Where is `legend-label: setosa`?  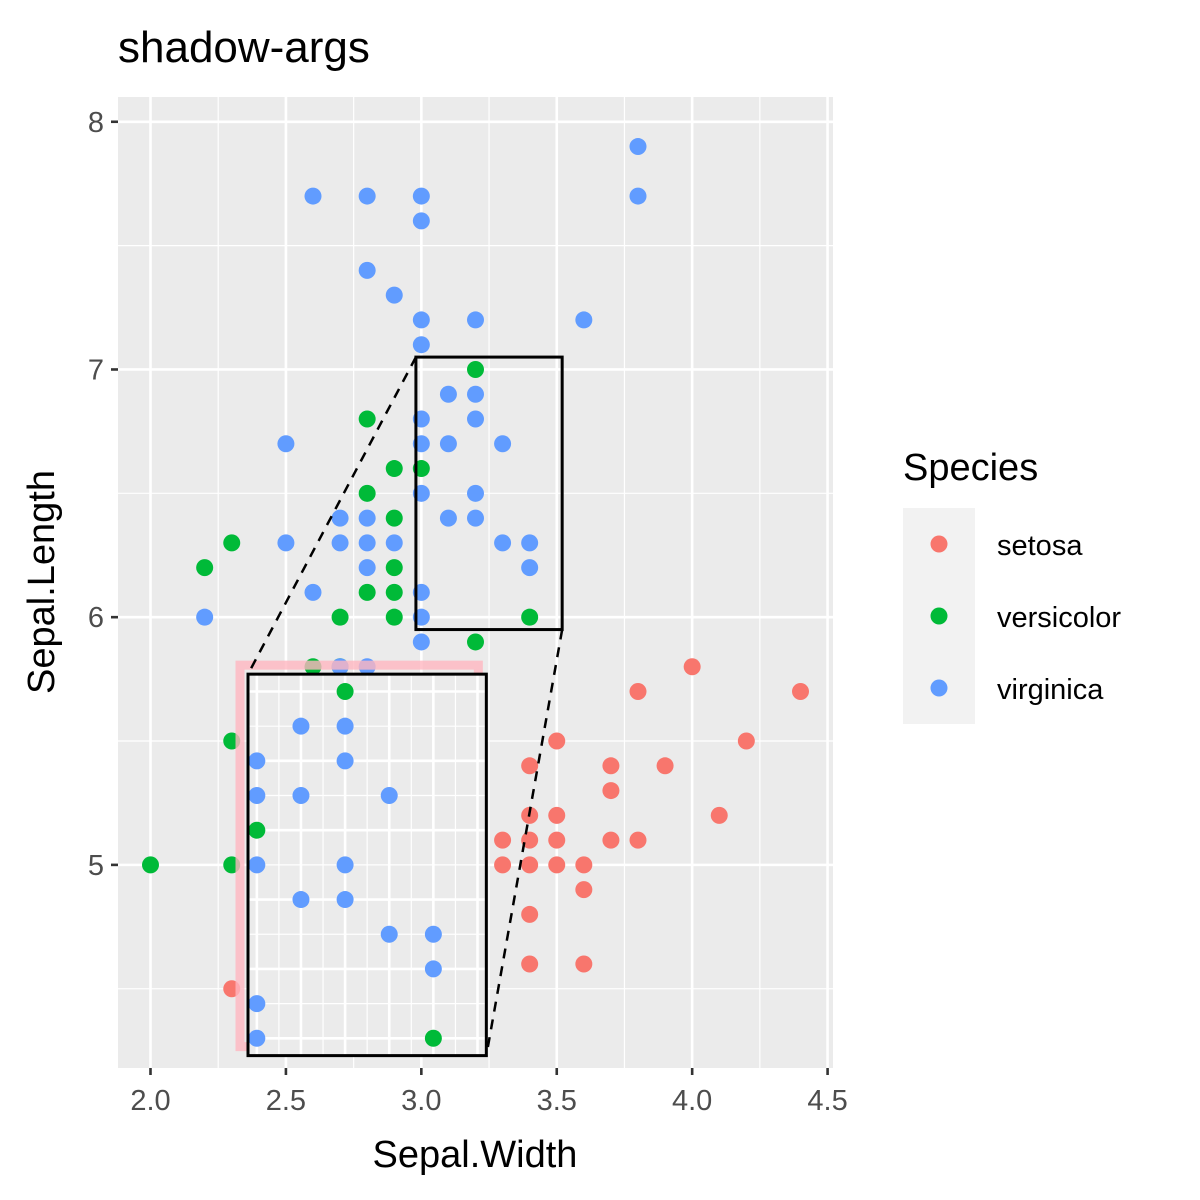
legend-label: setosa is located at coordinates (1040, 546).